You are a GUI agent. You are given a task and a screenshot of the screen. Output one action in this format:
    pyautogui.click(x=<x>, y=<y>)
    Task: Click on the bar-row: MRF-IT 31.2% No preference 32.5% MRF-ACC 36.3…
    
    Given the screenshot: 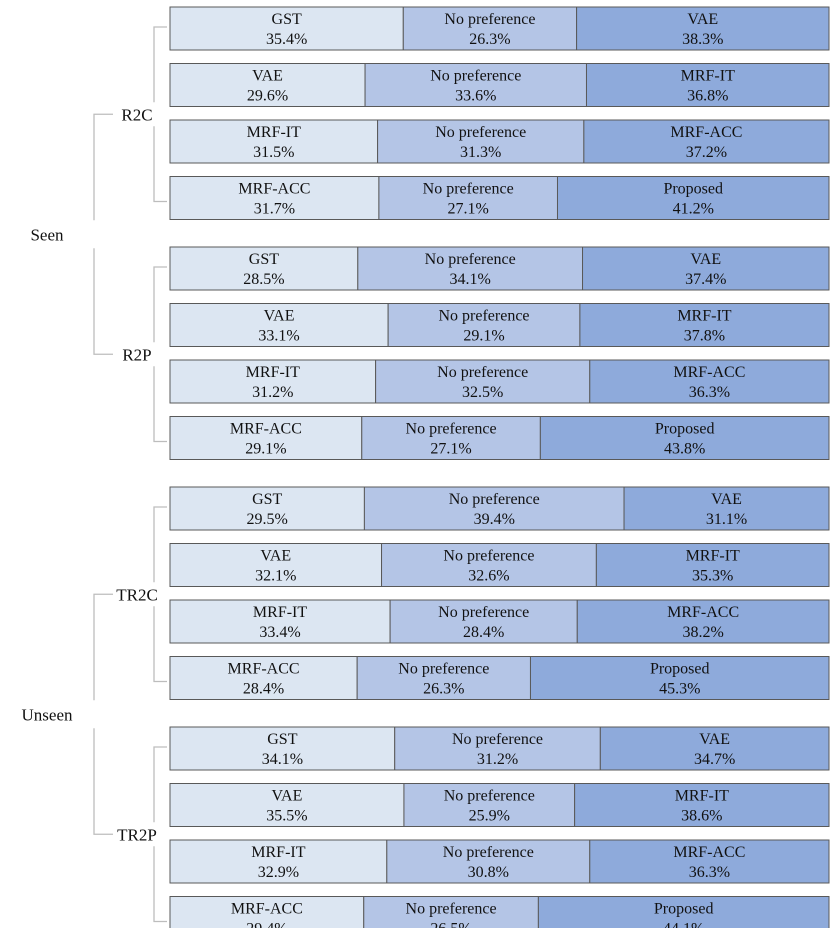 What is the action you would take?
    pyautogui.click(x=499, y=381)
    